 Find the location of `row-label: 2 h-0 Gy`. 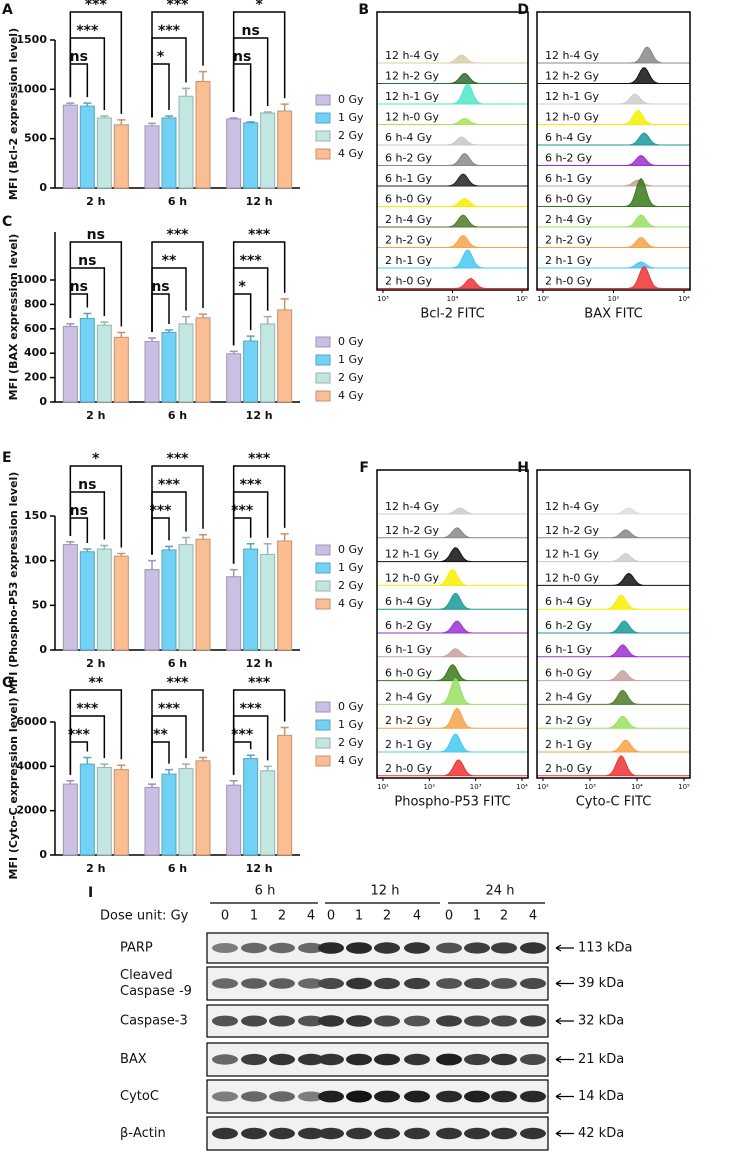

row-label: 2 h-0 Gy is located at coordinates (568, 281).